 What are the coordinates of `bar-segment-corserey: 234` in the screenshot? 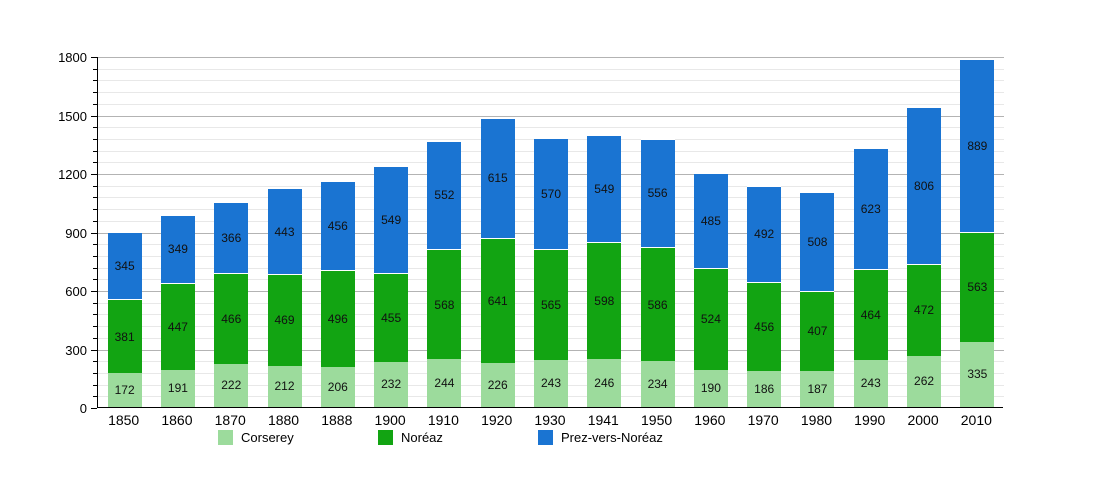 It's located at (657, 384).